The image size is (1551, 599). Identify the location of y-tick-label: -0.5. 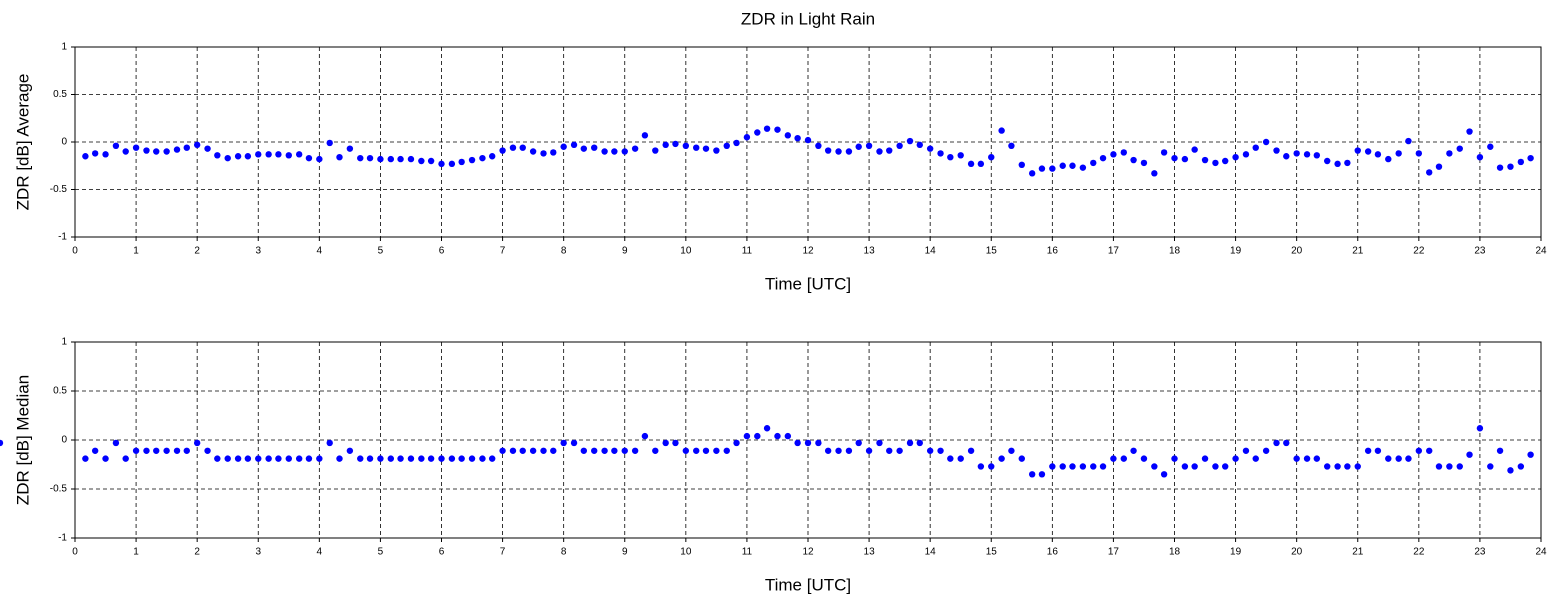
(59, 489).